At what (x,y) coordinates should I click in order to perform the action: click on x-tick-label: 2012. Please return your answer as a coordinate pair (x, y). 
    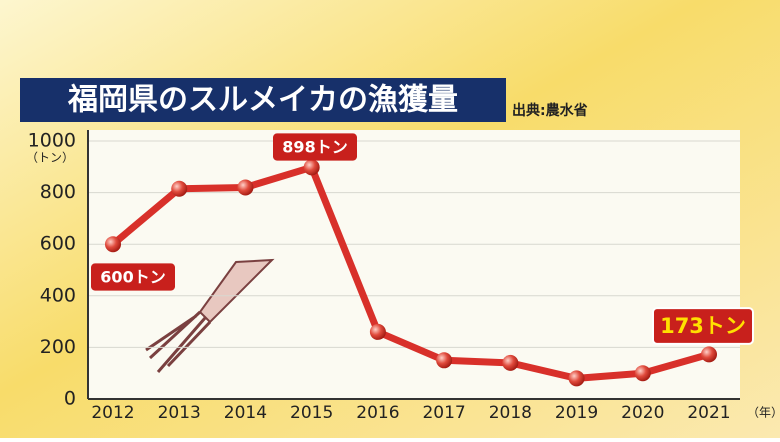
    Looking at the image, I should click on (112, 413).